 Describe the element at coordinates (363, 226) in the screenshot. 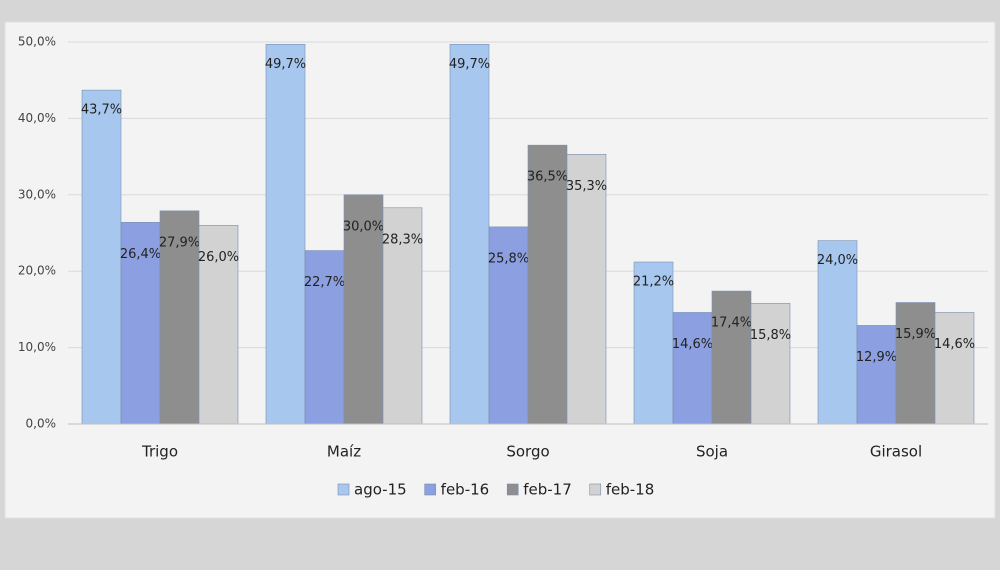

I see `value-label: 30,0%` at that location.